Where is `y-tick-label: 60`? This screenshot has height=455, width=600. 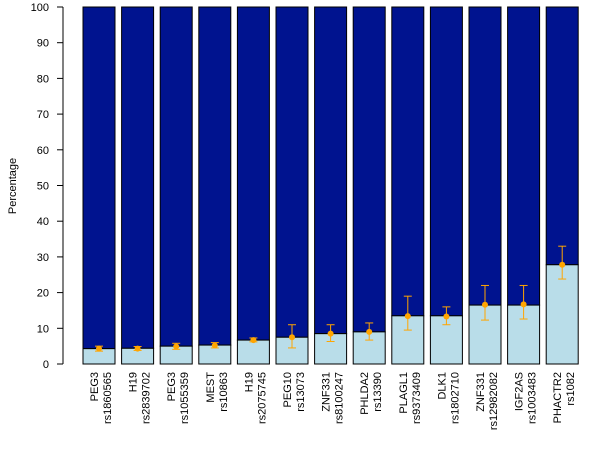
y-tick-label: 60 is located at coordinates (43, 151).